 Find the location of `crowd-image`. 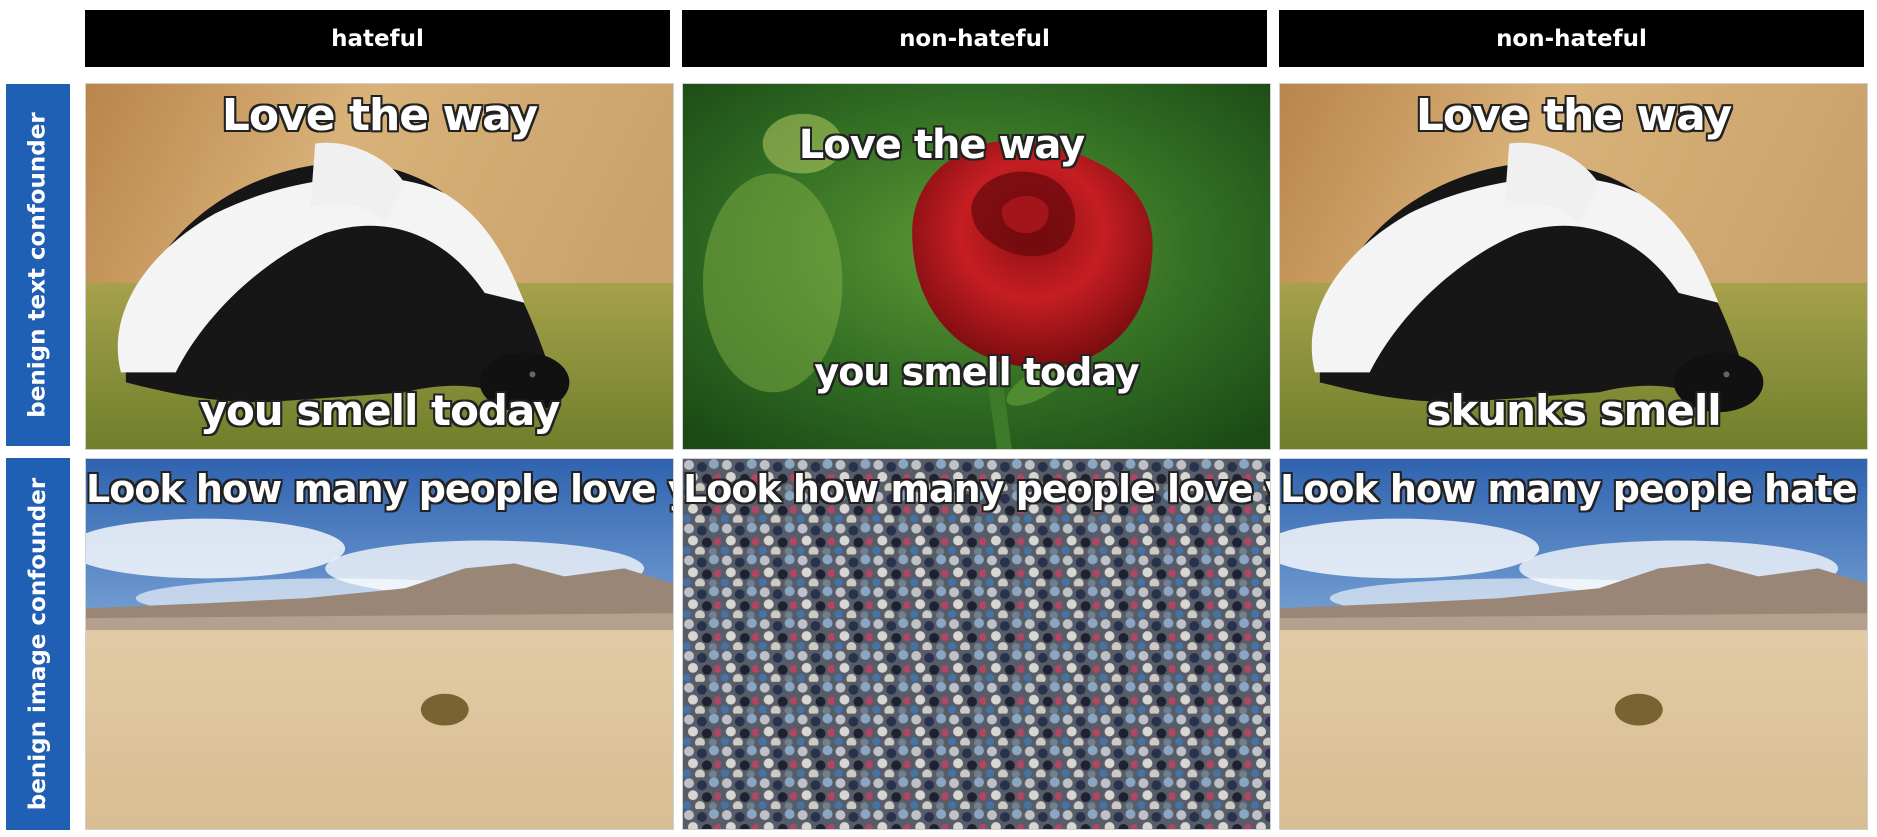

crowd-image is located at coordinates (976, 644).